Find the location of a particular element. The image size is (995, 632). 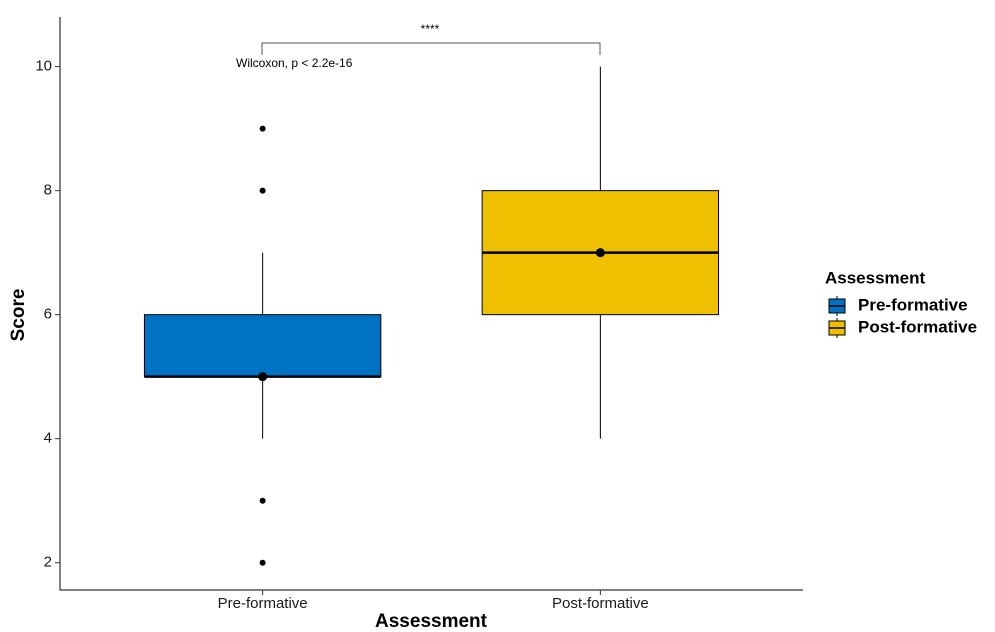

x-tick-label: Post-formative is located at coordinates (600, 603).